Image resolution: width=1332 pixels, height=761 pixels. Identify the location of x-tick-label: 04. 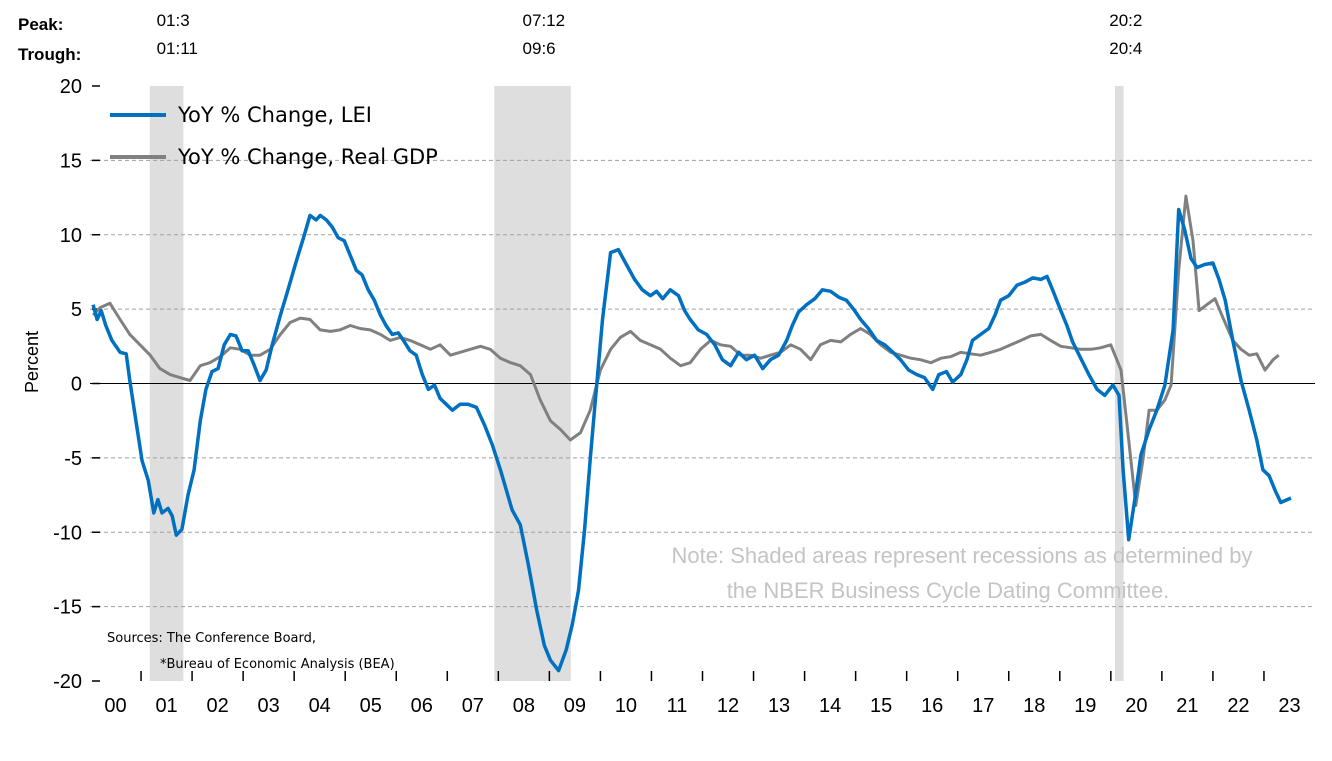
(320, 706).